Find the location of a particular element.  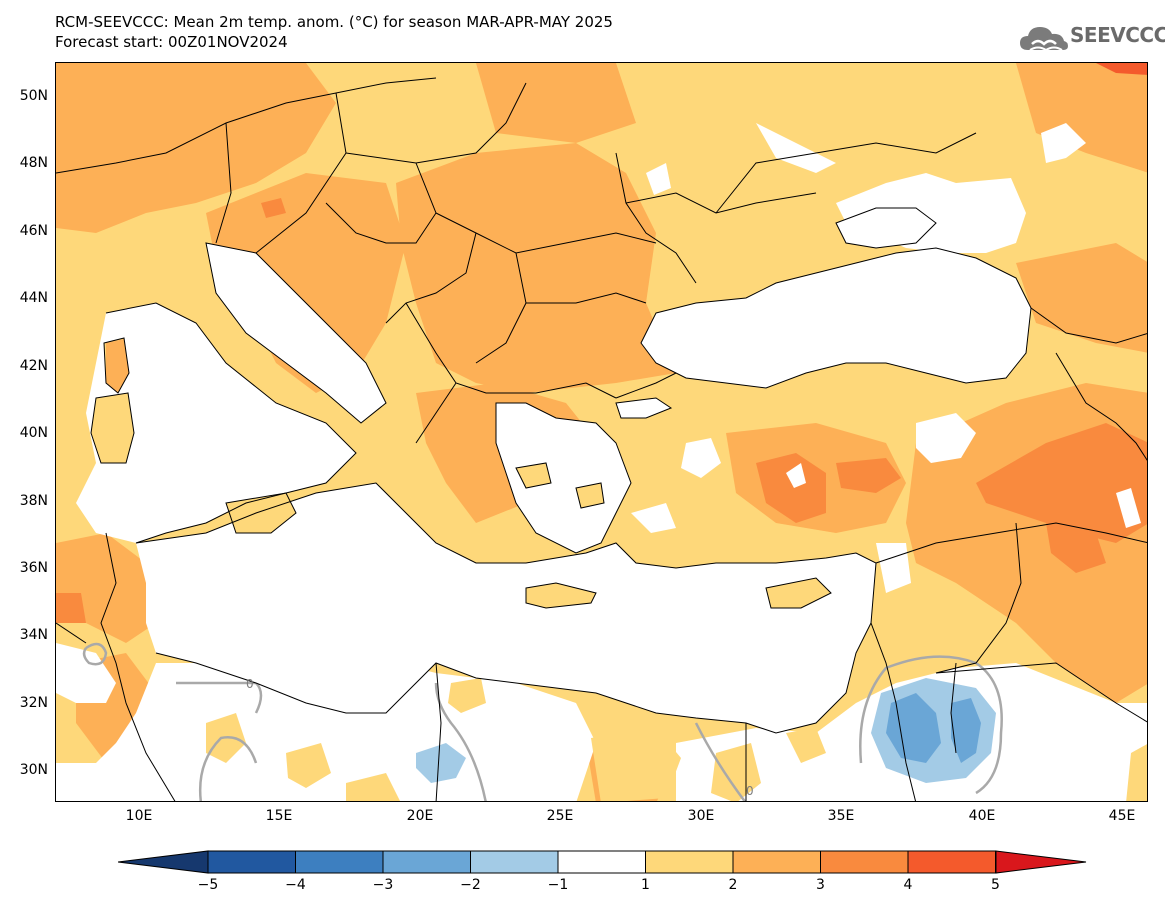

colorbar-label: 5 is located at coordinates (995, 885).